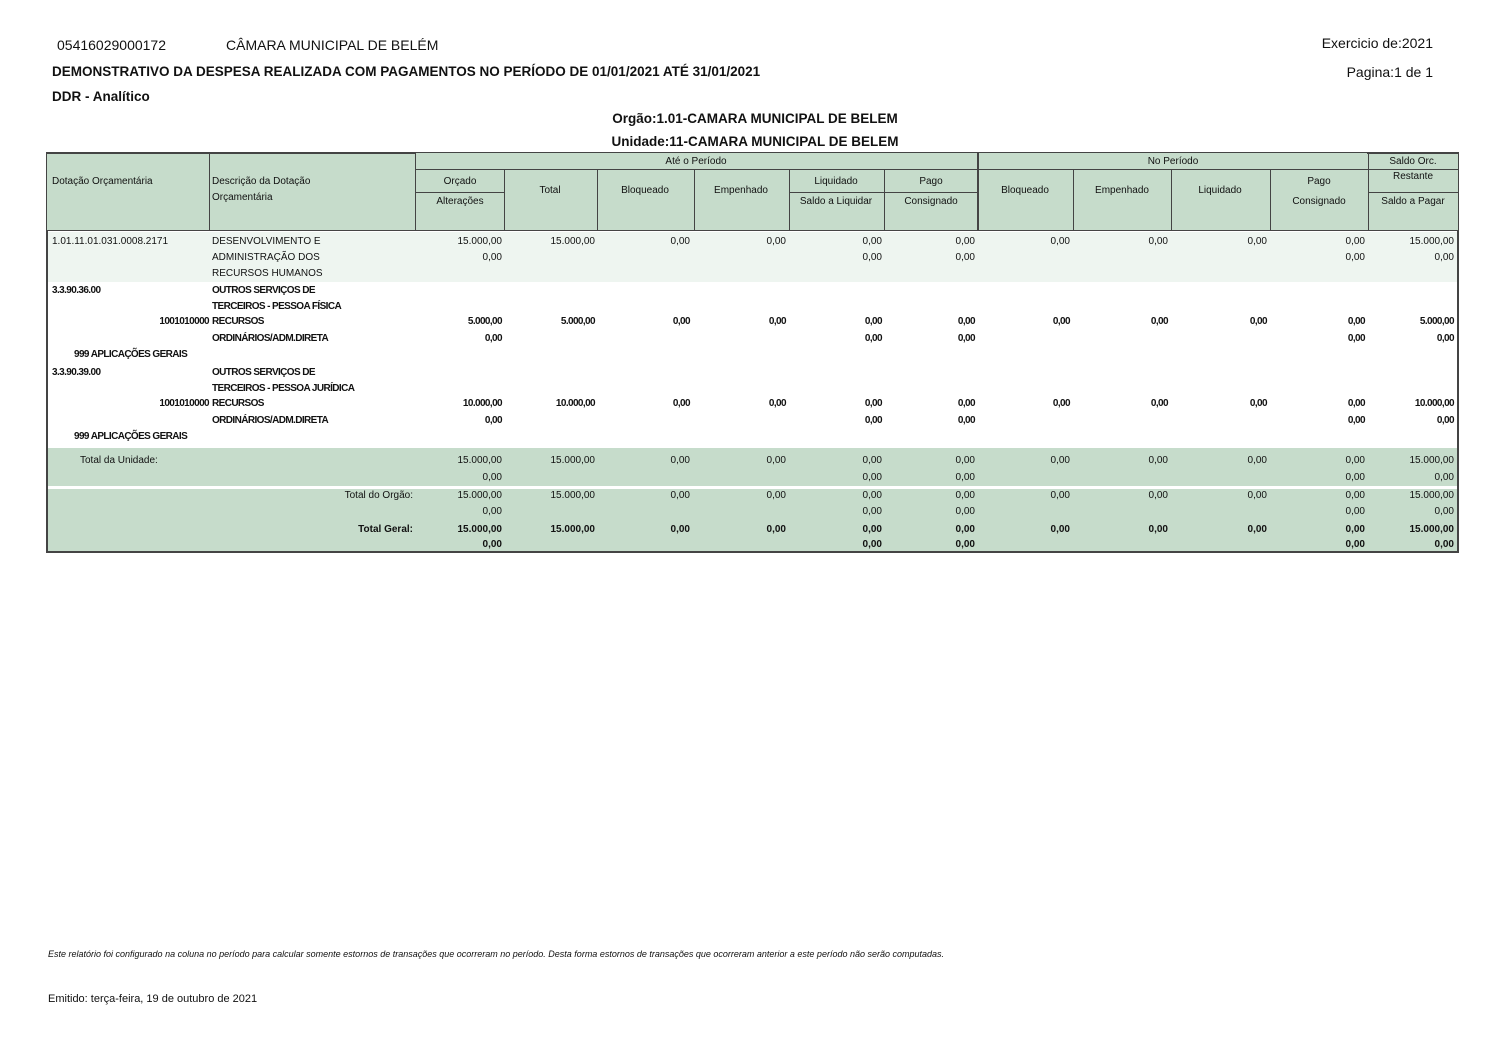 This screenshot has height=1058, width=1495. Describe the element at coordinates (1220, 190) in the screenshot. I see `col-np-liquidado: Liquidado` at that location.